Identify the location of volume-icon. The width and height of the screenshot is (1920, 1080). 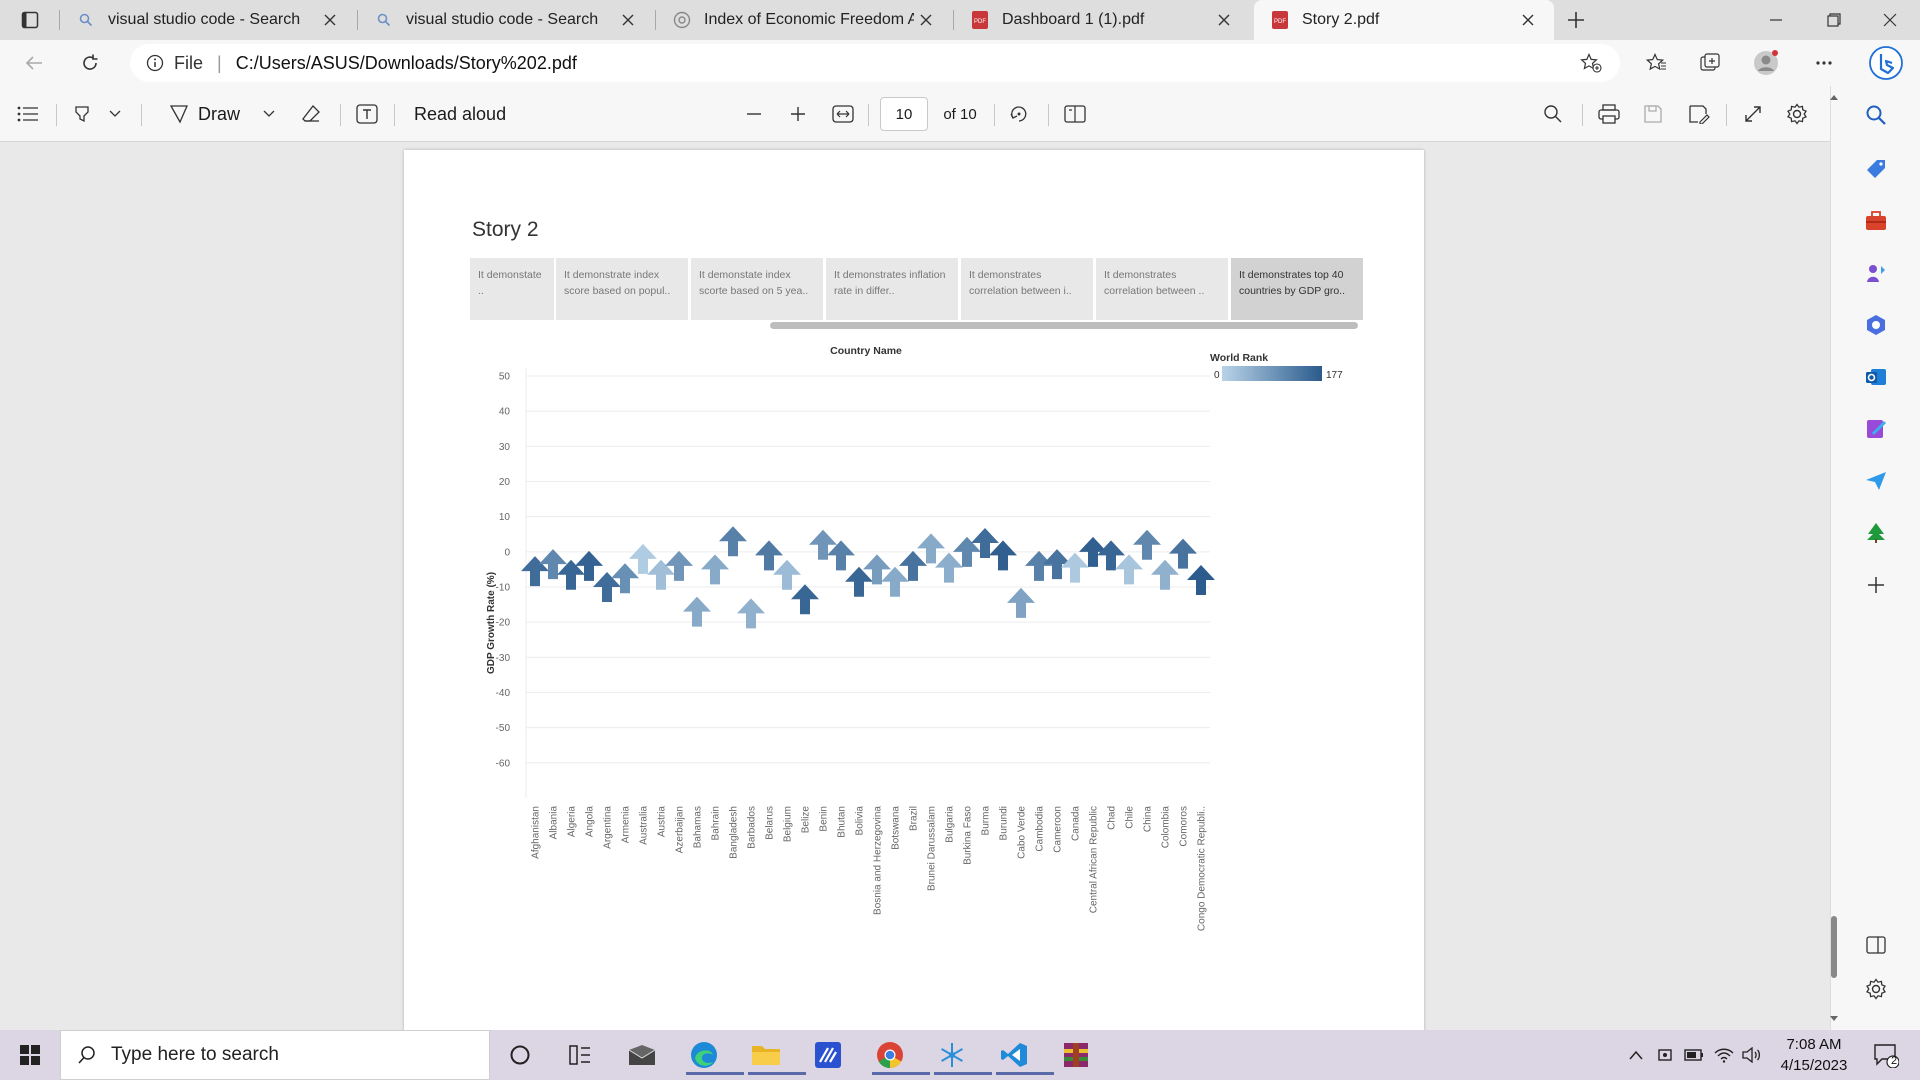
(1752, 1055).